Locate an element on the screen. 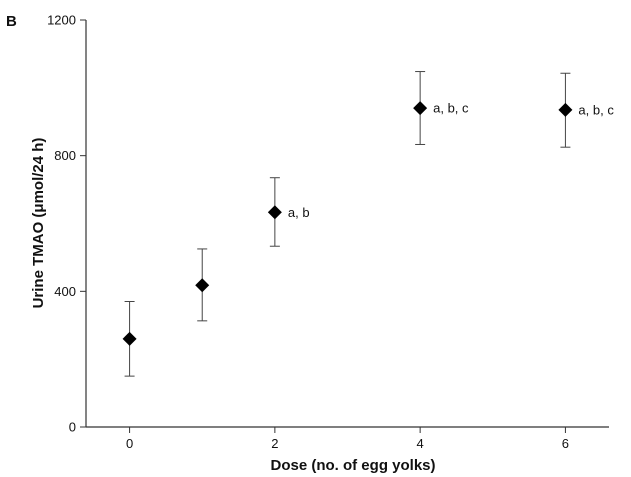  y-axis-title: Urine TMAO (μmol/24 h) is located at coordinates (38, 223).